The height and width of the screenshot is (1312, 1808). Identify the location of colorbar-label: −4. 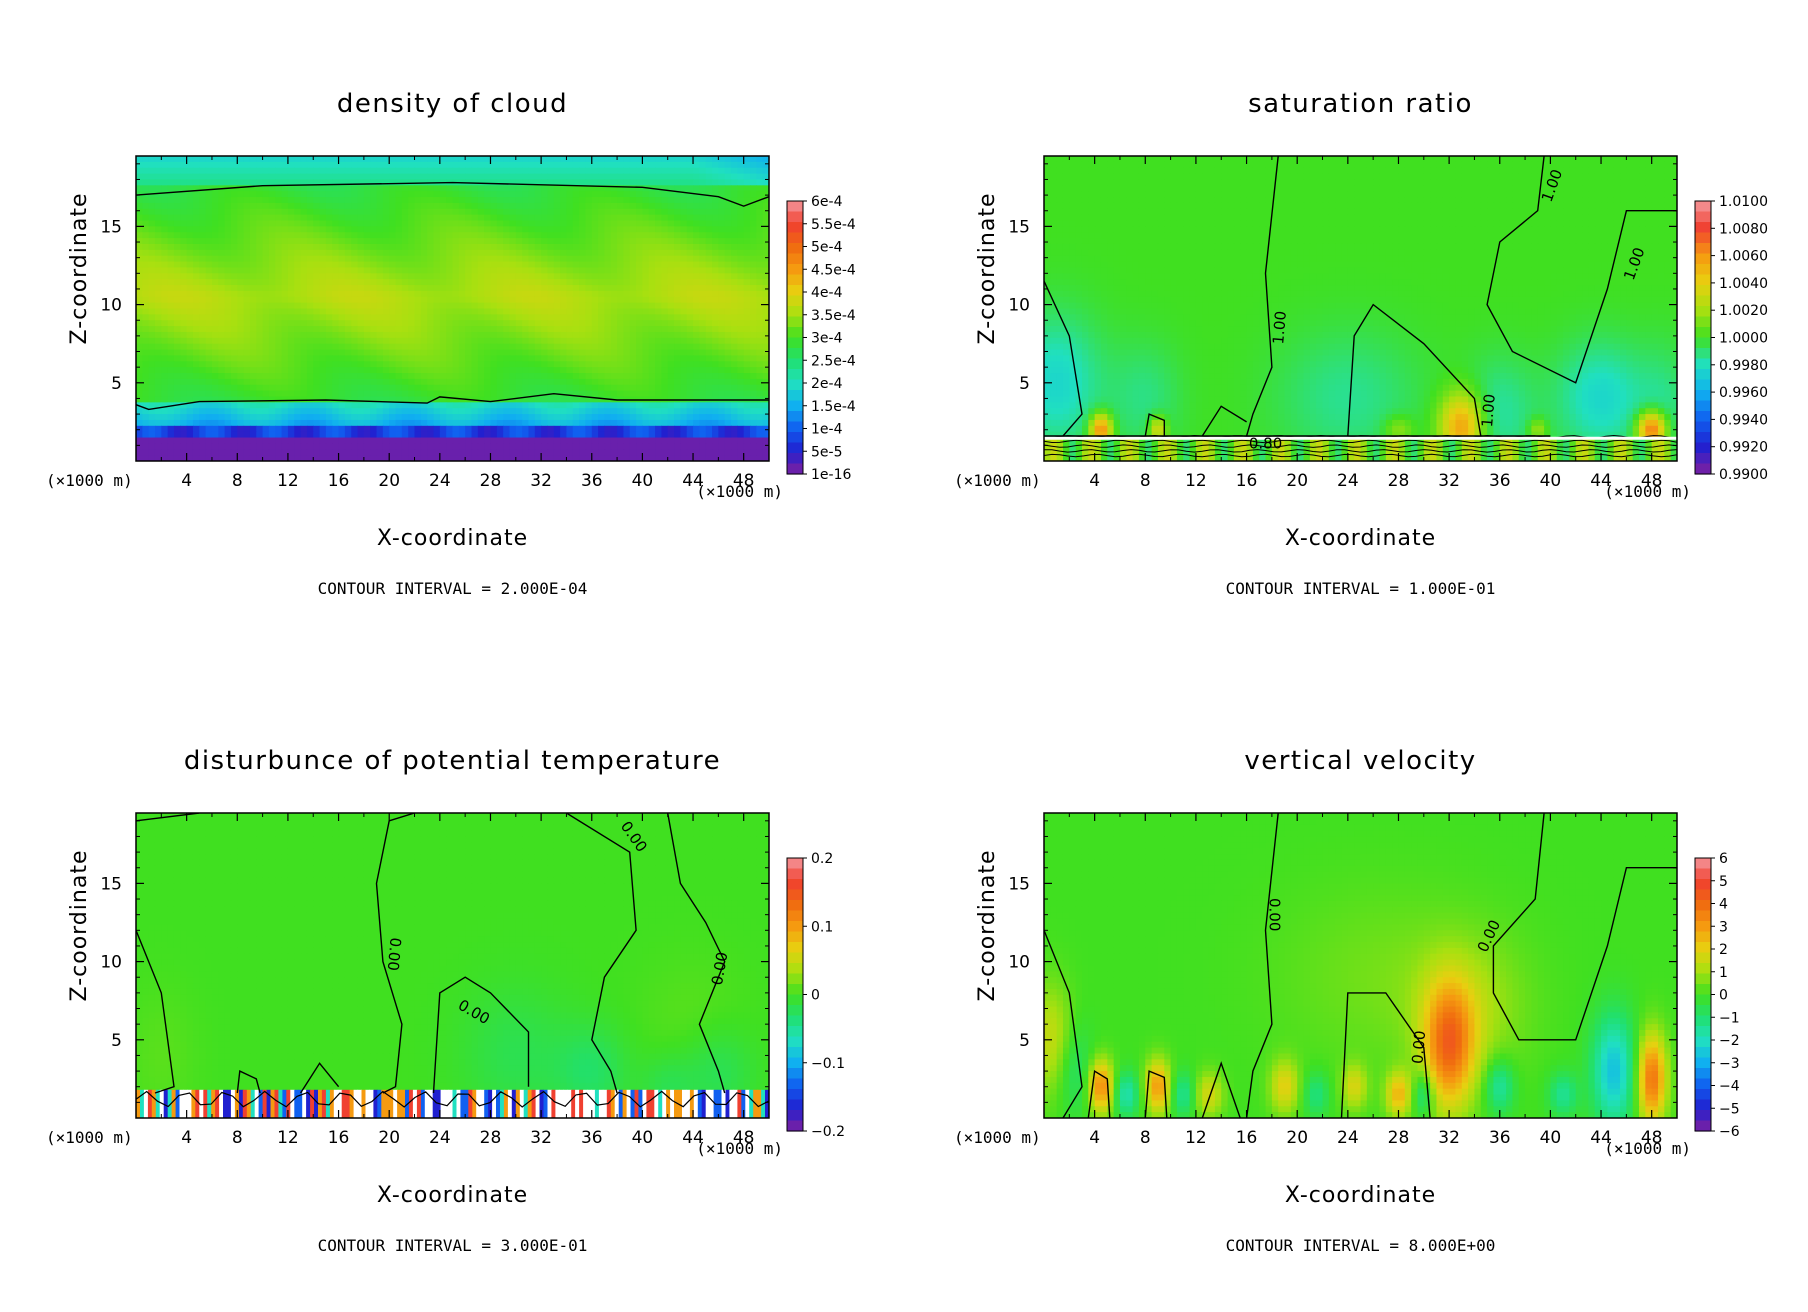
(1729, 1087).